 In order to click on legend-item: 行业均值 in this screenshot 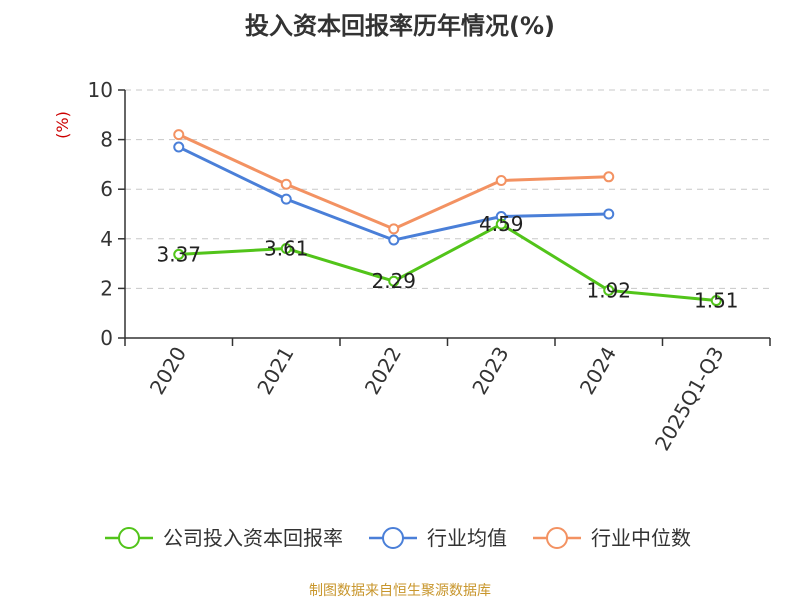, I will do `click(438, 538)`.